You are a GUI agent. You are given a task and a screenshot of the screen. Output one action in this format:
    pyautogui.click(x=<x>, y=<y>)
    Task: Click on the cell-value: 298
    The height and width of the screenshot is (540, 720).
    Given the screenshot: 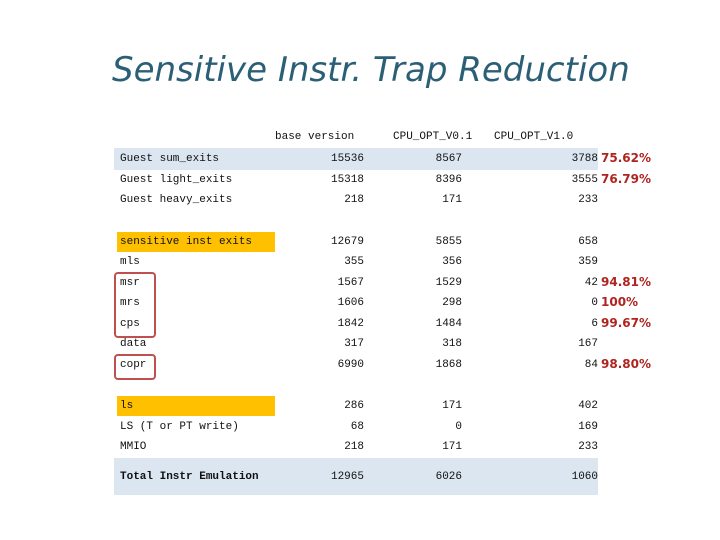 What is the action you would take?
    pyautogui.click(x=452, y=303)
    